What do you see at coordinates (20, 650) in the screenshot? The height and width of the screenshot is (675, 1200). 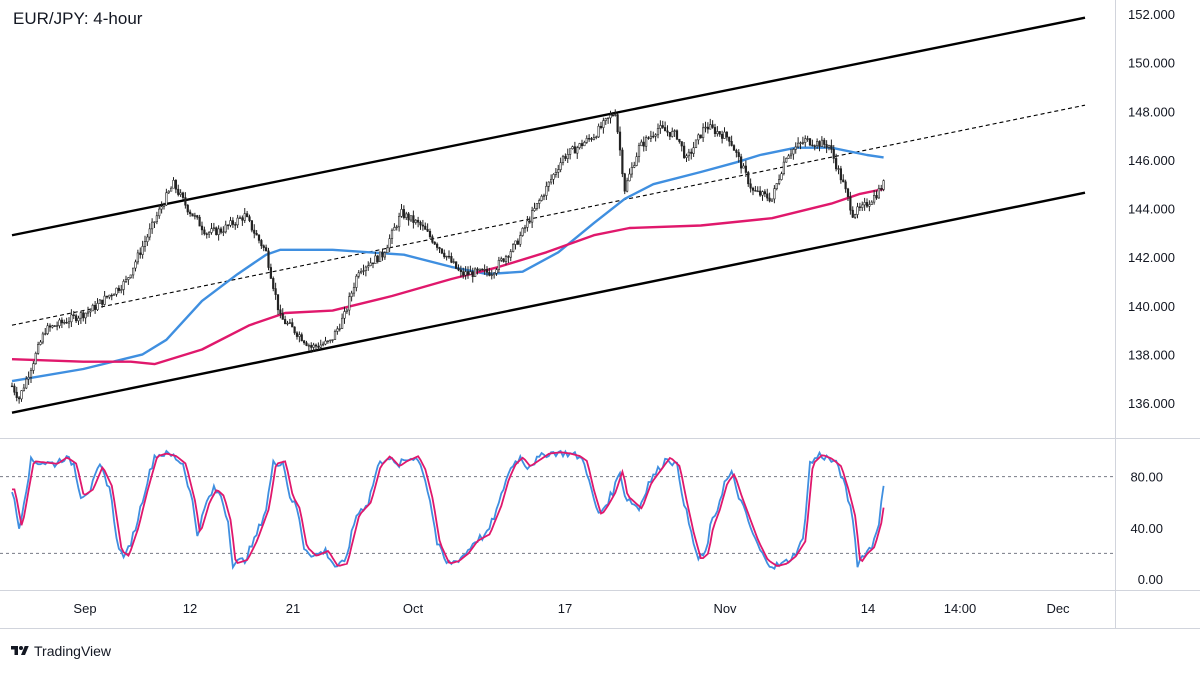 I see `tradingview-logo-icon` at bounding box center [20, 650].